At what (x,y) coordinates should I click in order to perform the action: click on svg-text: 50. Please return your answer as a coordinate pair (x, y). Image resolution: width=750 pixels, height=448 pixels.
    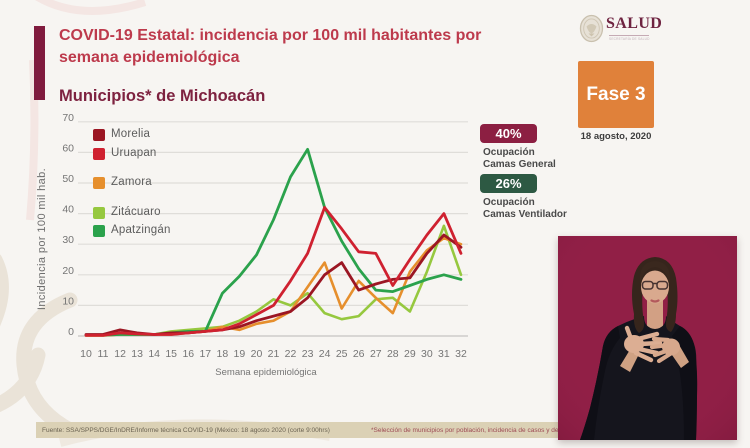
    Looking at the image, I should click on (68, 179).